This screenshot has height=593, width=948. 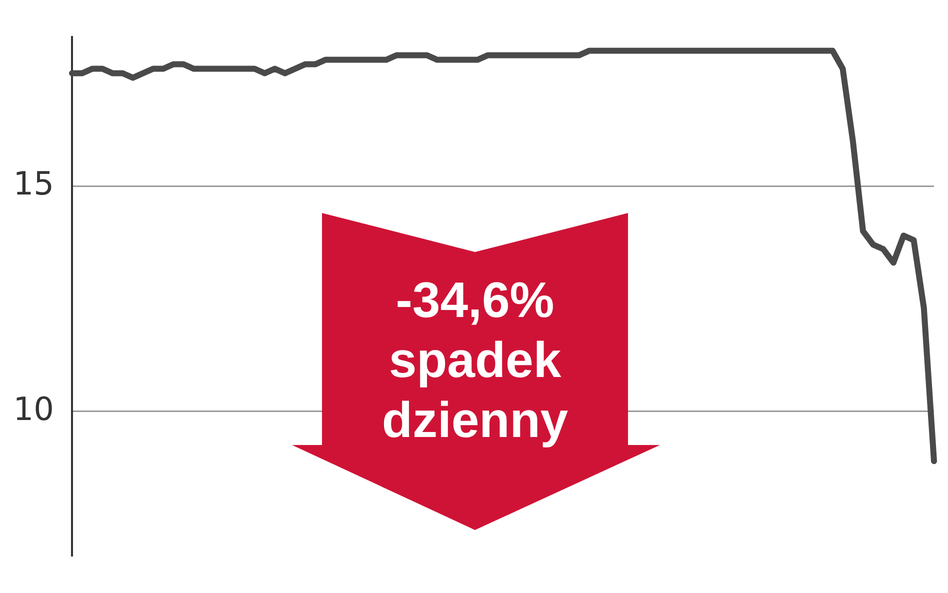 What do you see at coordinates (33, 183) in the screenshot?
I see `y-tick-label: 15` at bounding box center [33, 183].